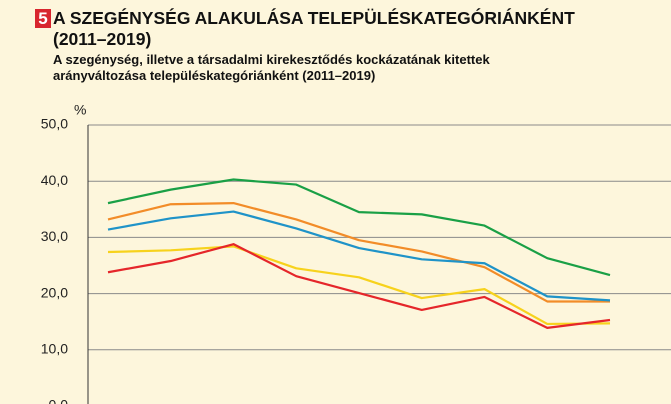 Image resolution: width=671 pixels, height=404 pixels. I want to click on chart-number: 5, so click(43, 18).